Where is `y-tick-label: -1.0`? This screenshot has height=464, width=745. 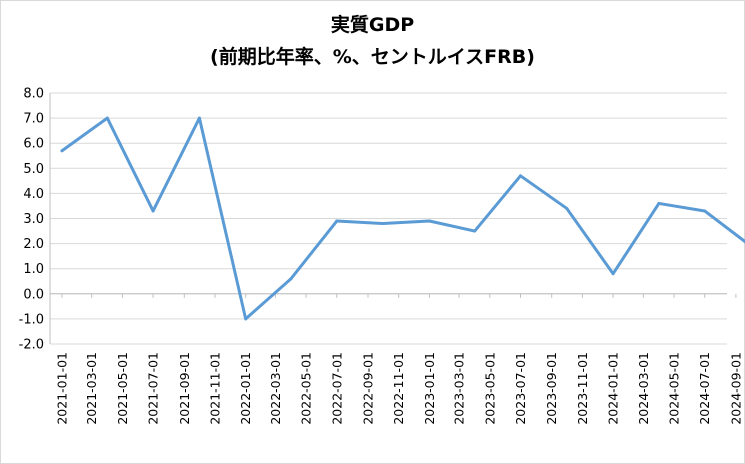 y-tick-label: -1.0 is located at coordinates (31, 319).